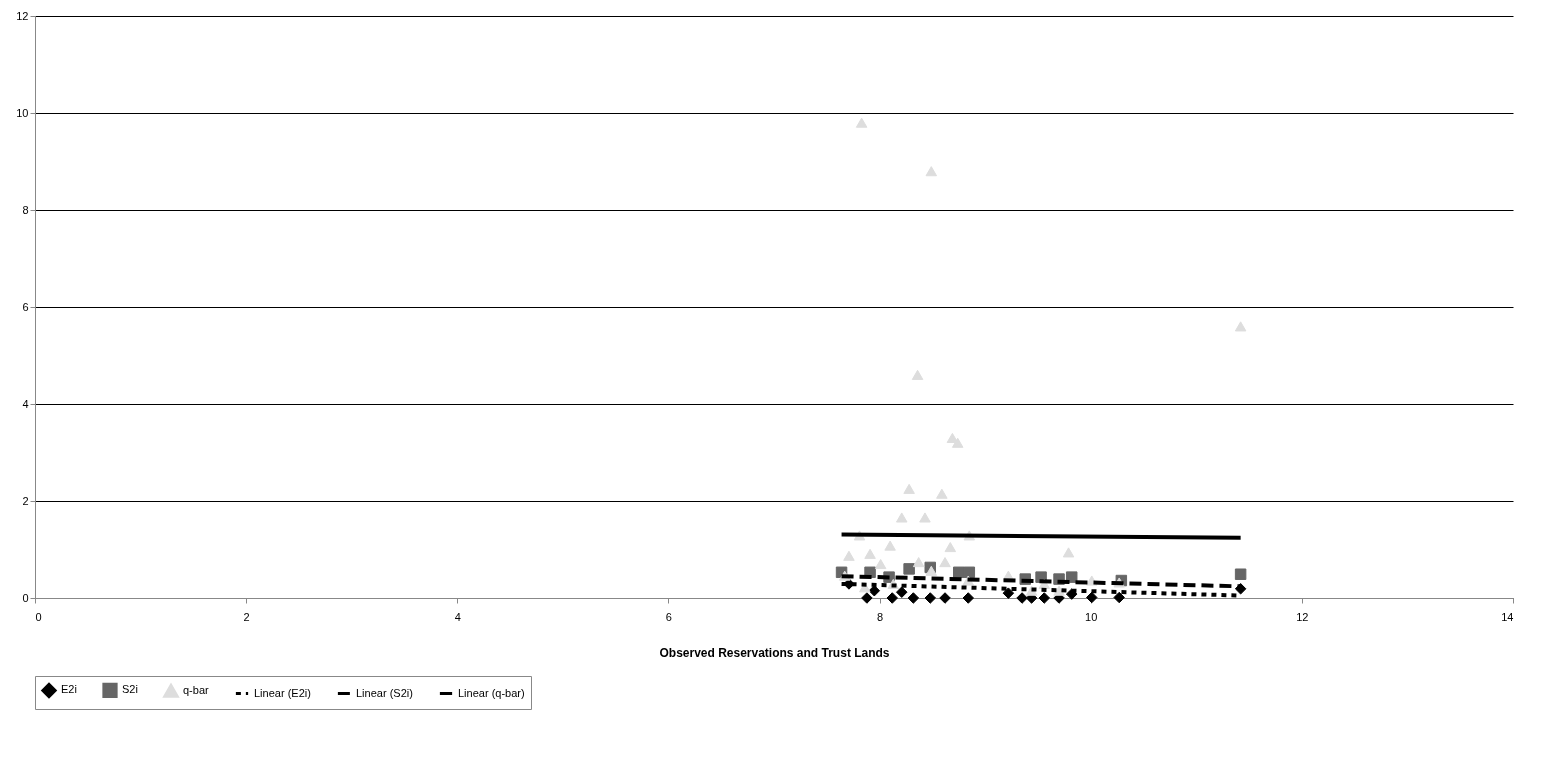 This screenshot has width=1549, height=762. Describe the element at coordinates (491, 692) in the screenshot. I see `legend-label: Linear (q-bar)` at that location.